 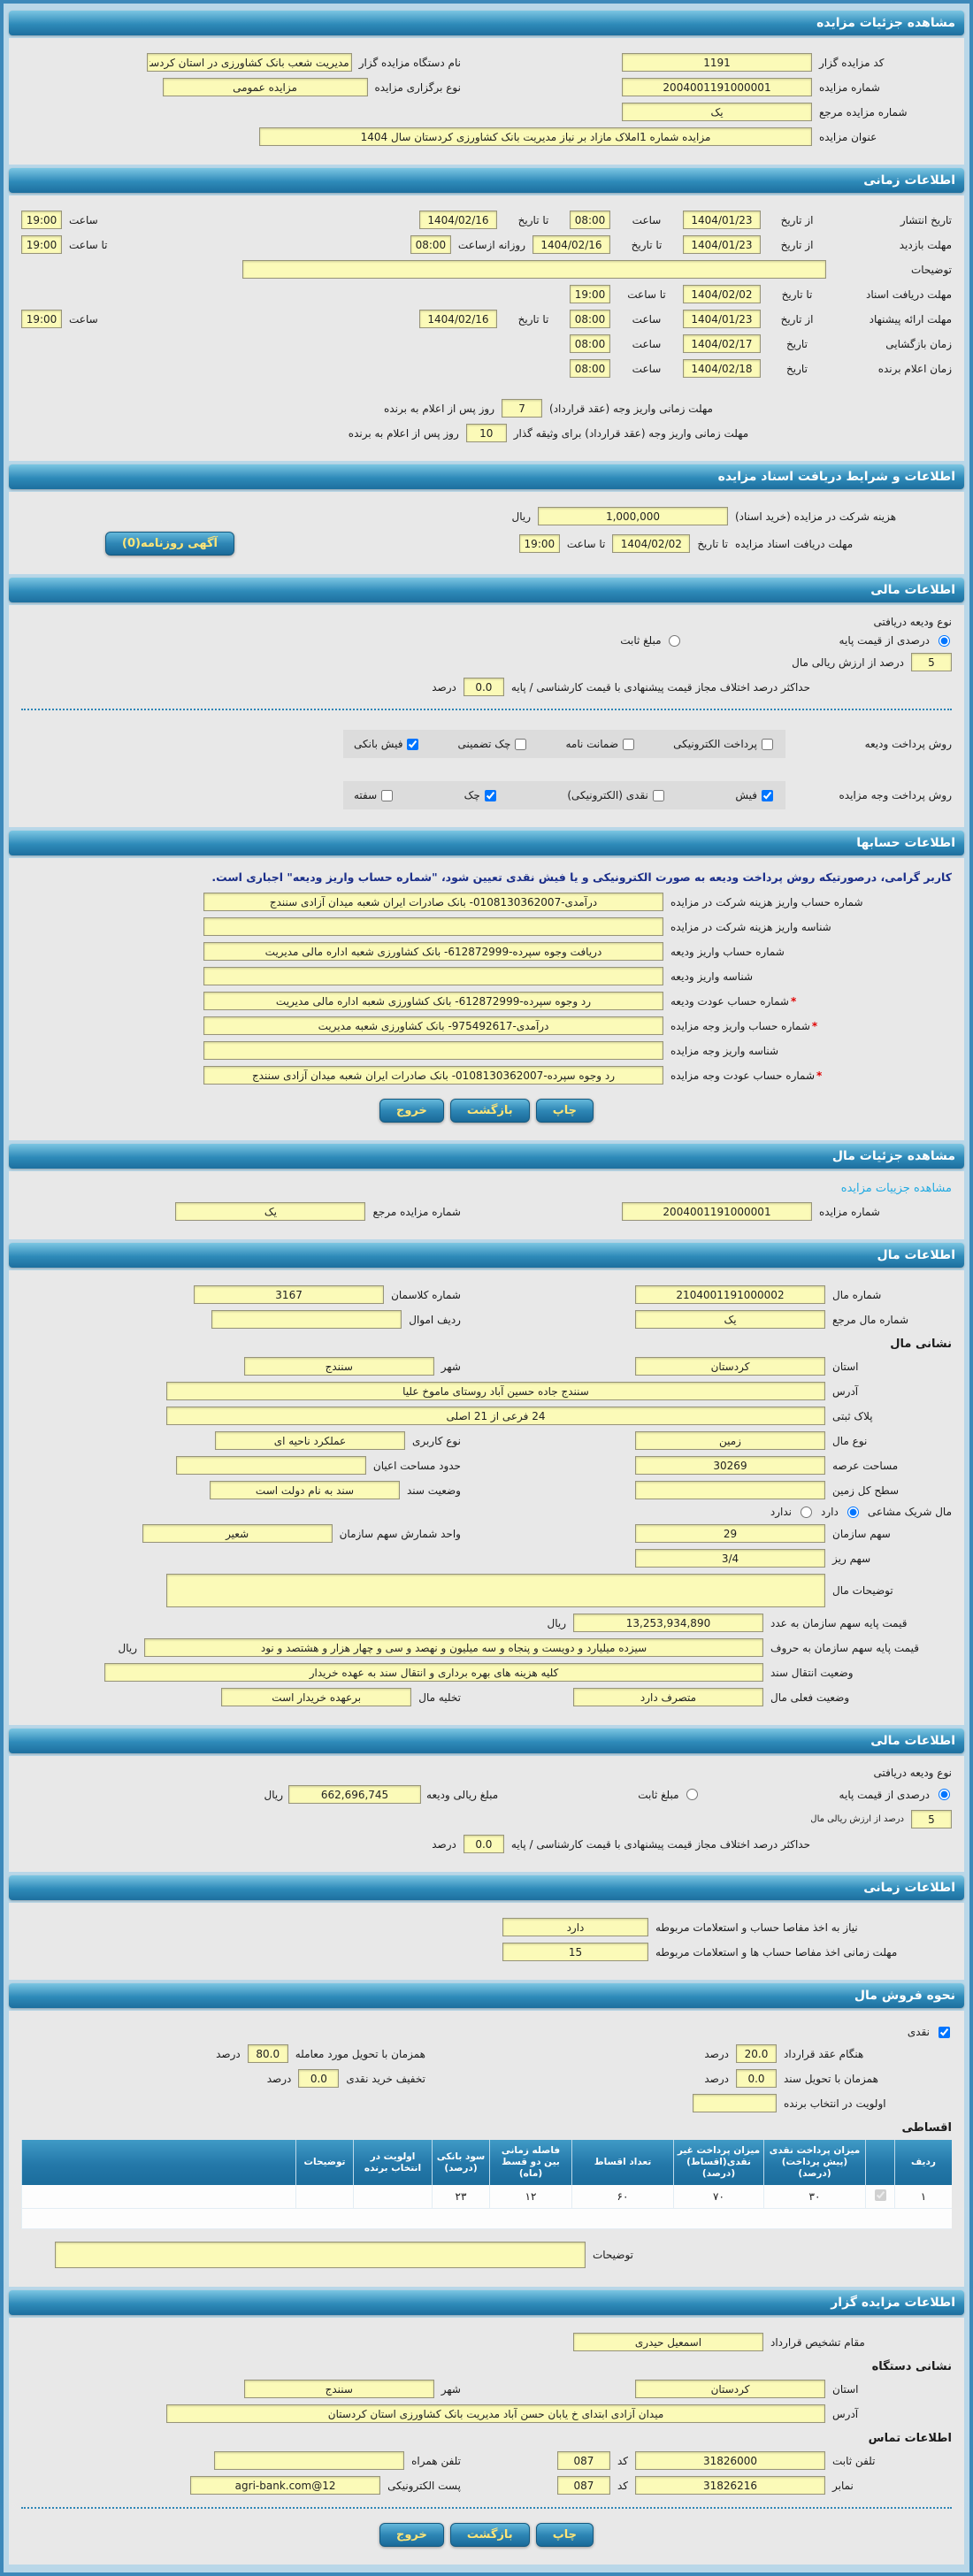 What do you see at coordinates (249, 62) in the screenshot?
I see `org-name-field` at bounding box center [249, 62].